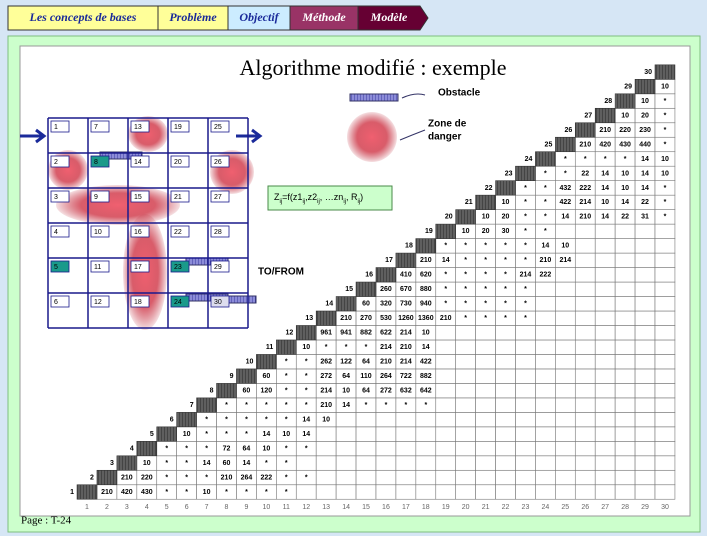  Describe the element at coordinates (107, 507) in the screenshot. I see `column-label: 2` at that location.